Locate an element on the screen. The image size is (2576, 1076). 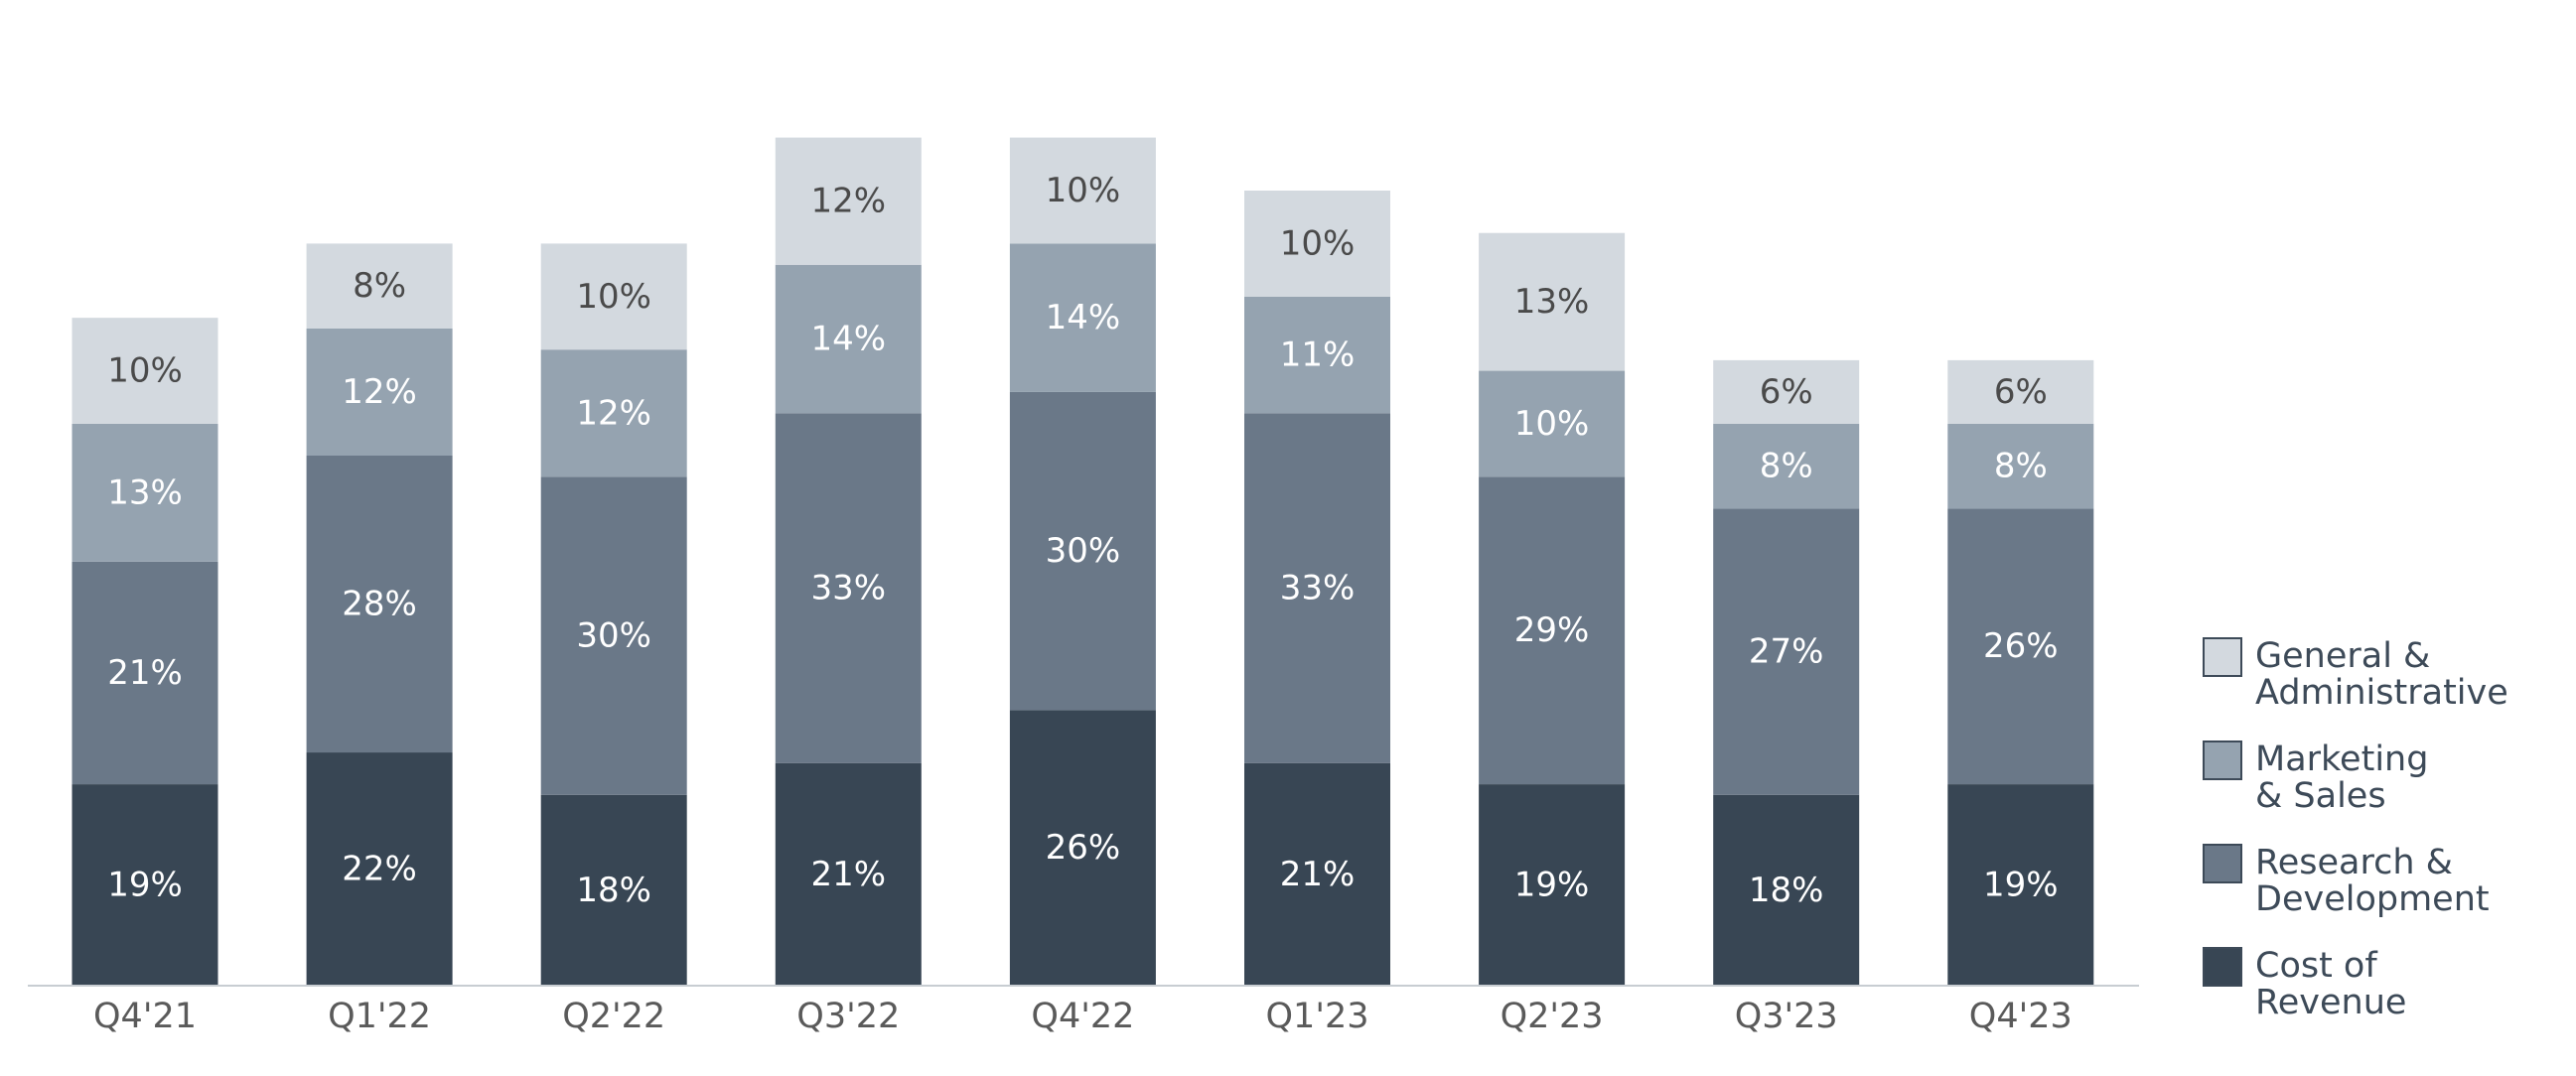
data-label: 26% is located at coordinates (2021, 646).